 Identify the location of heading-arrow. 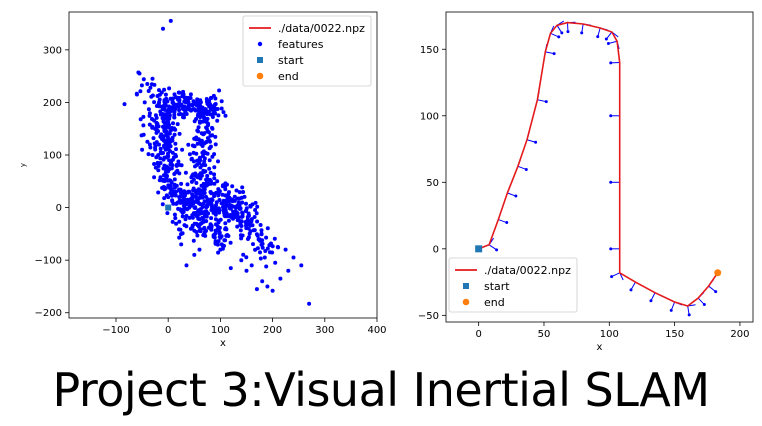
(502, 221).